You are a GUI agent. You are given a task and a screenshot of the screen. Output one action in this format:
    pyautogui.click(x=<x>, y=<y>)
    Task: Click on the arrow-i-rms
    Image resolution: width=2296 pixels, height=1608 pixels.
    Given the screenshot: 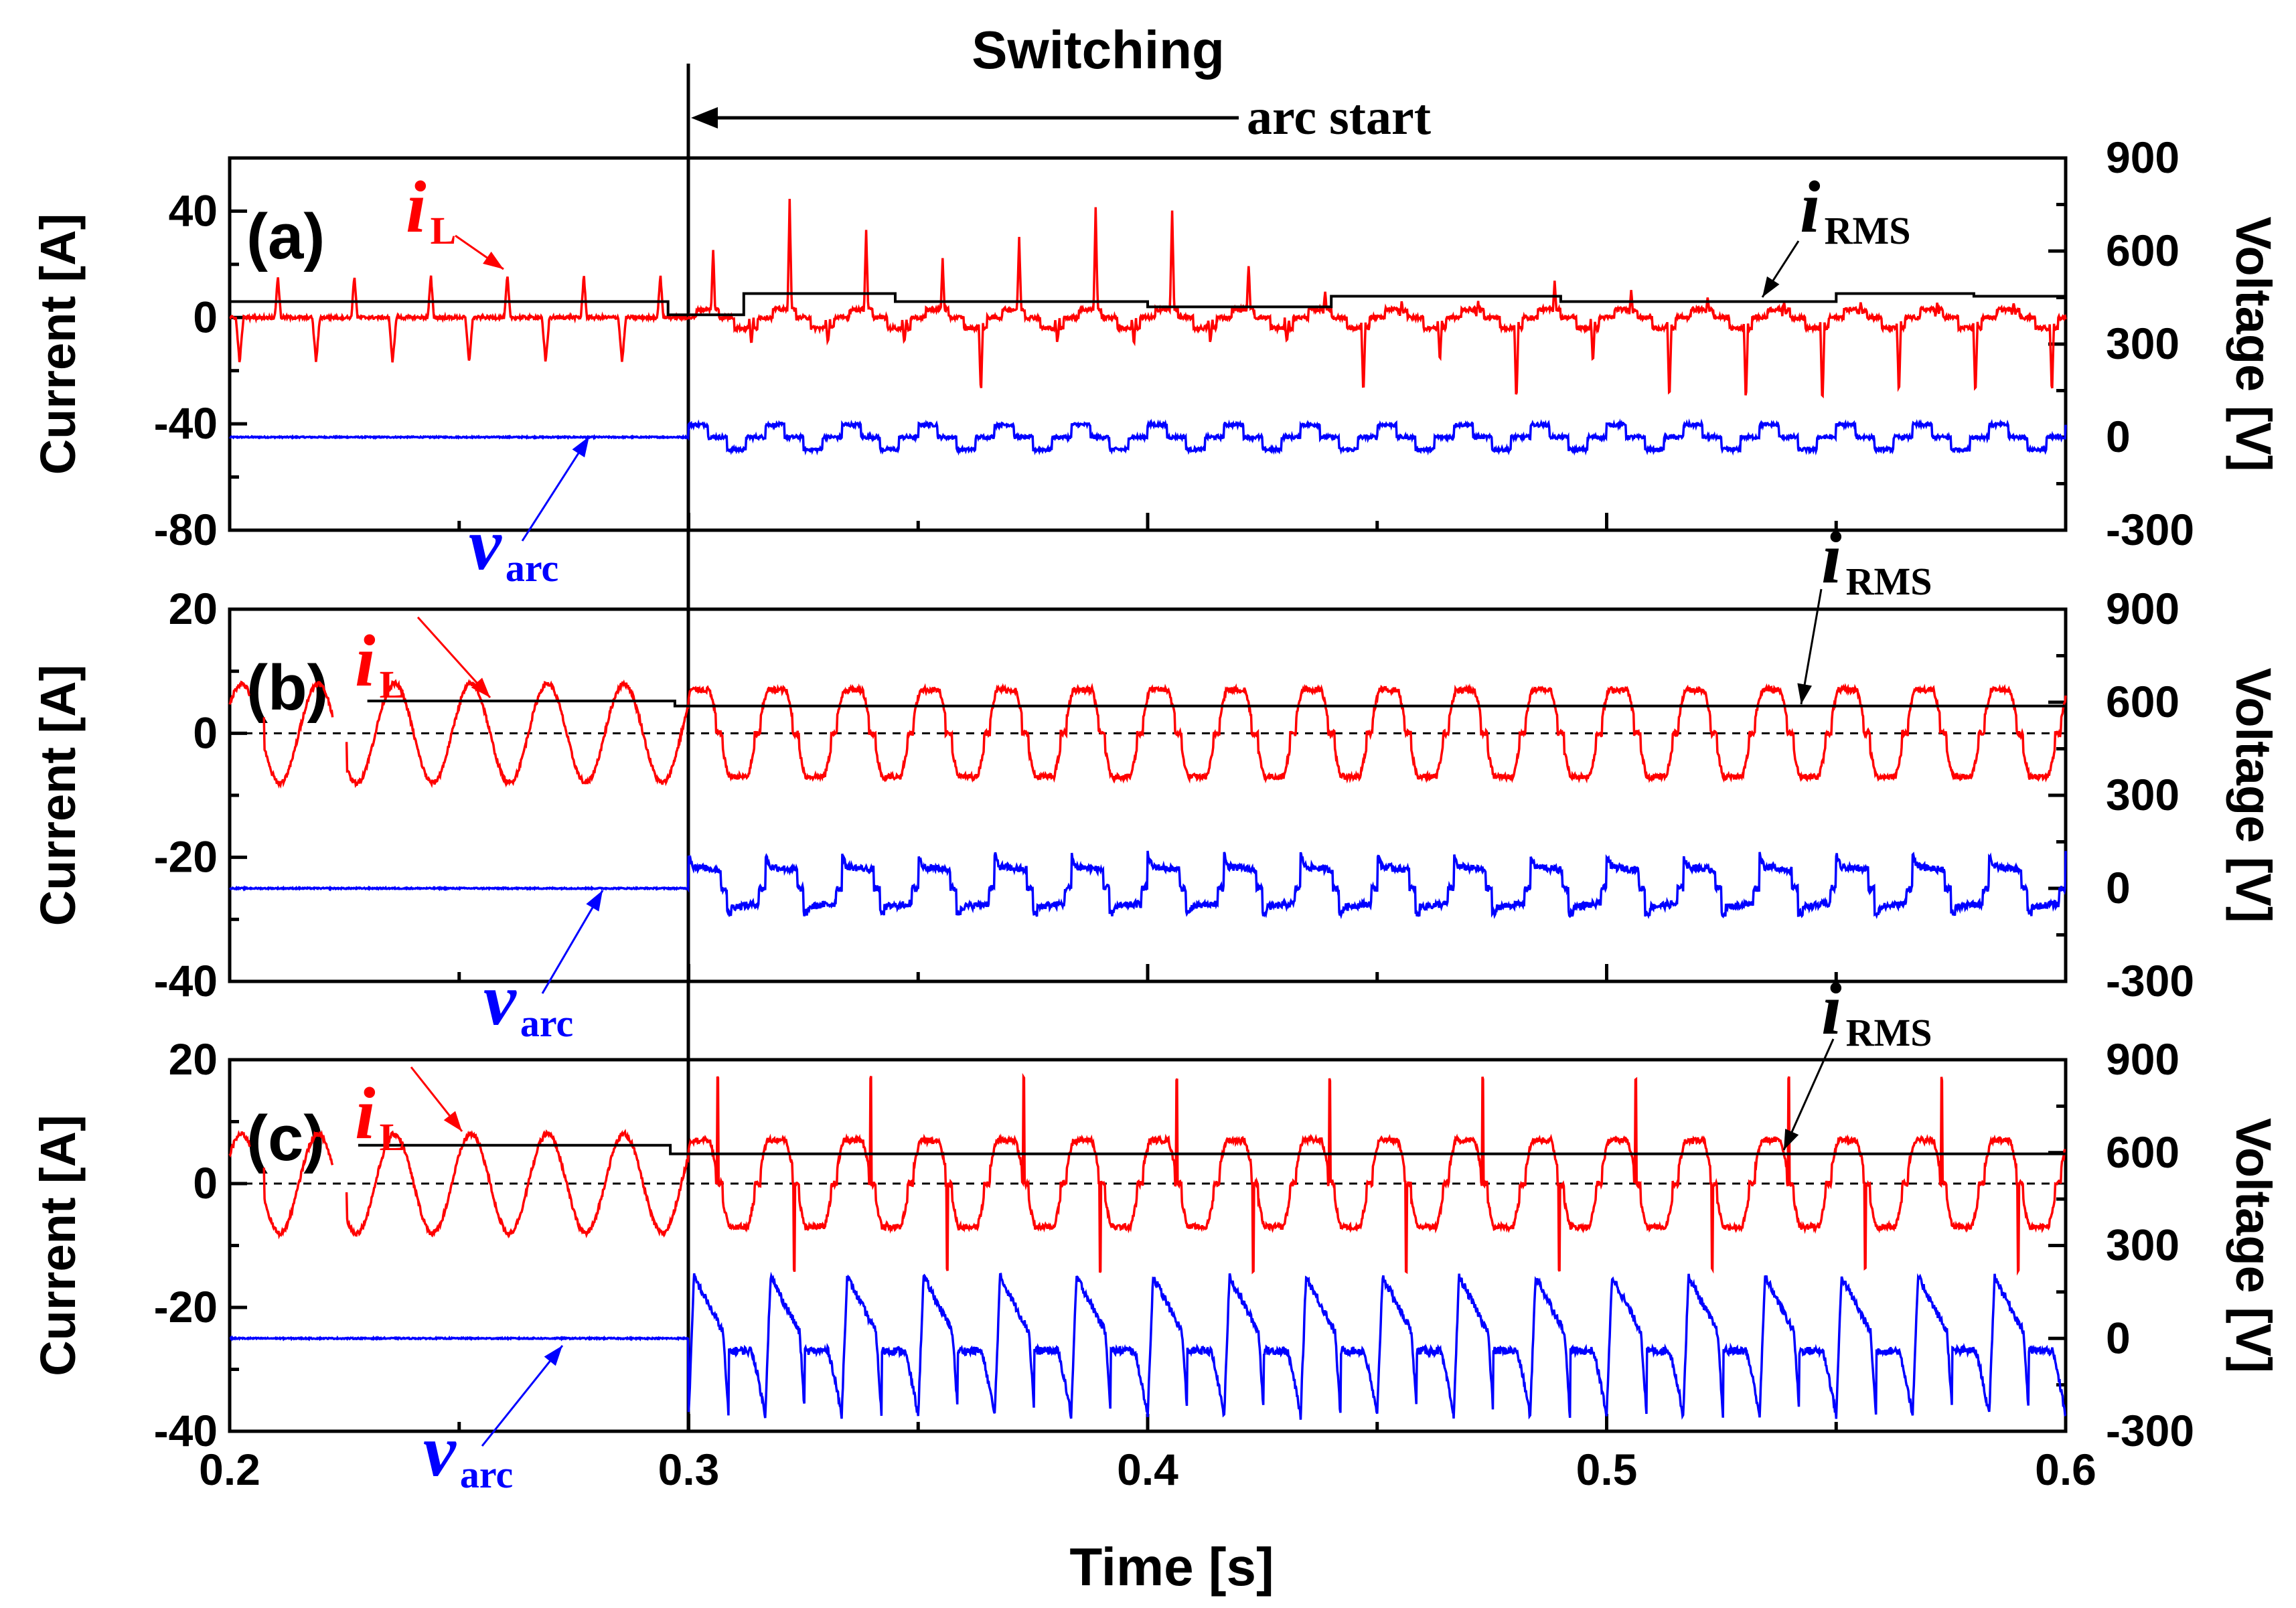 What is the action you would take?
    pyautogui.click(x=1808, y=1094)
    